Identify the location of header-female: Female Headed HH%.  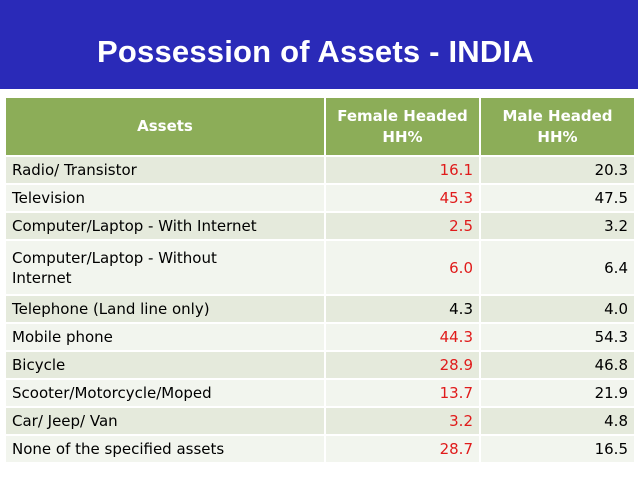
(402, 126).